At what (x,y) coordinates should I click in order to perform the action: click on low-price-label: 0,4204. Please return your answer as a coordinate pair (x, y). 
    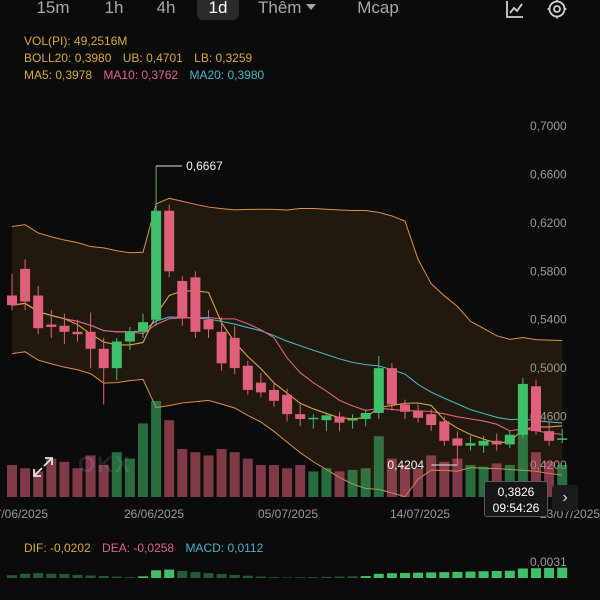
    Looking at the image, I should click on (405, 465).